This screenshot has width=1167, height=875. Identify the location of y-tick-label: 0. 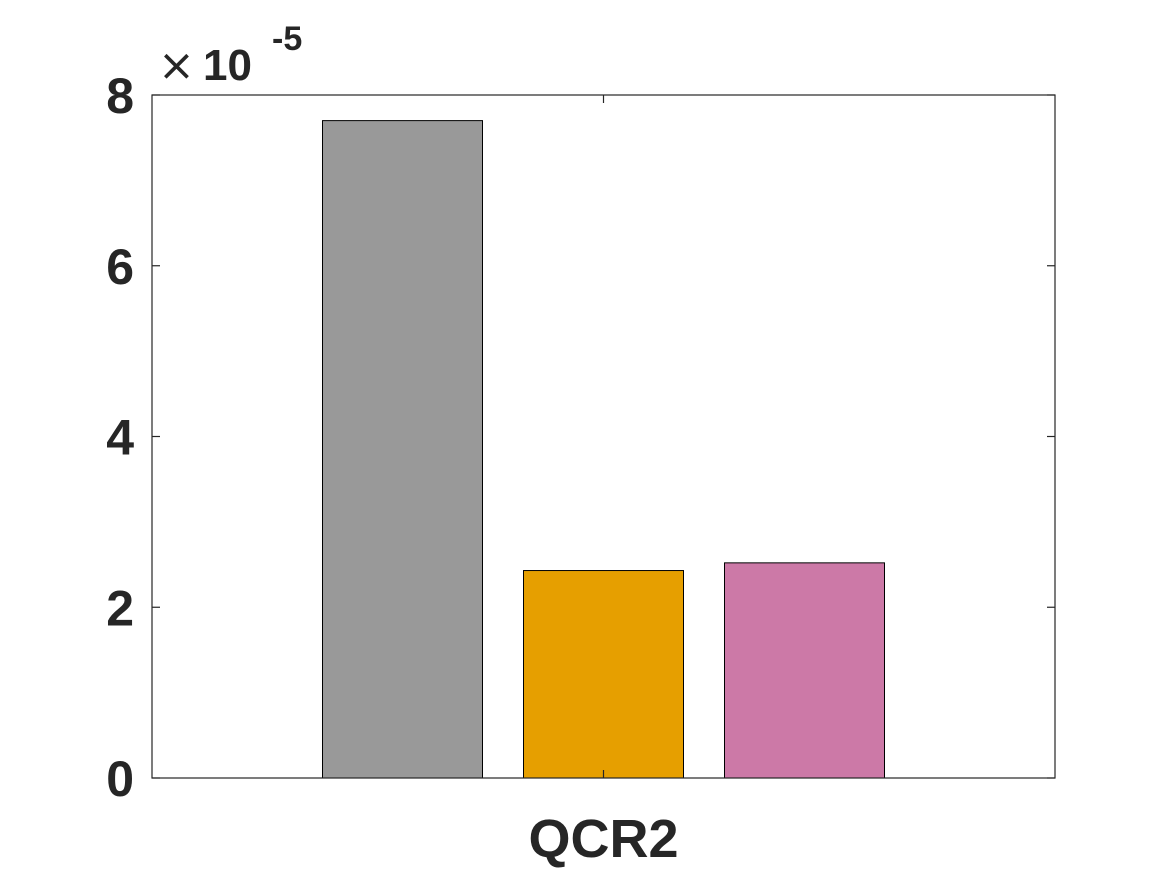
(120, 779).